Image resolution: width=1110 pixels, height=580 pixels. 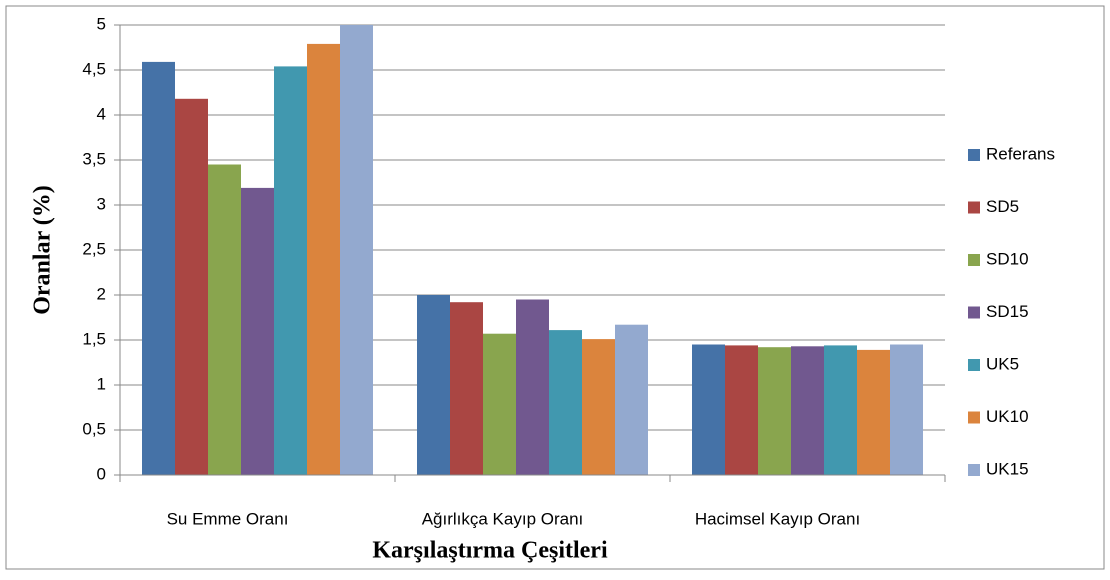 I want to click on y-tick-label: 0,5, so click(x=94, y=428).